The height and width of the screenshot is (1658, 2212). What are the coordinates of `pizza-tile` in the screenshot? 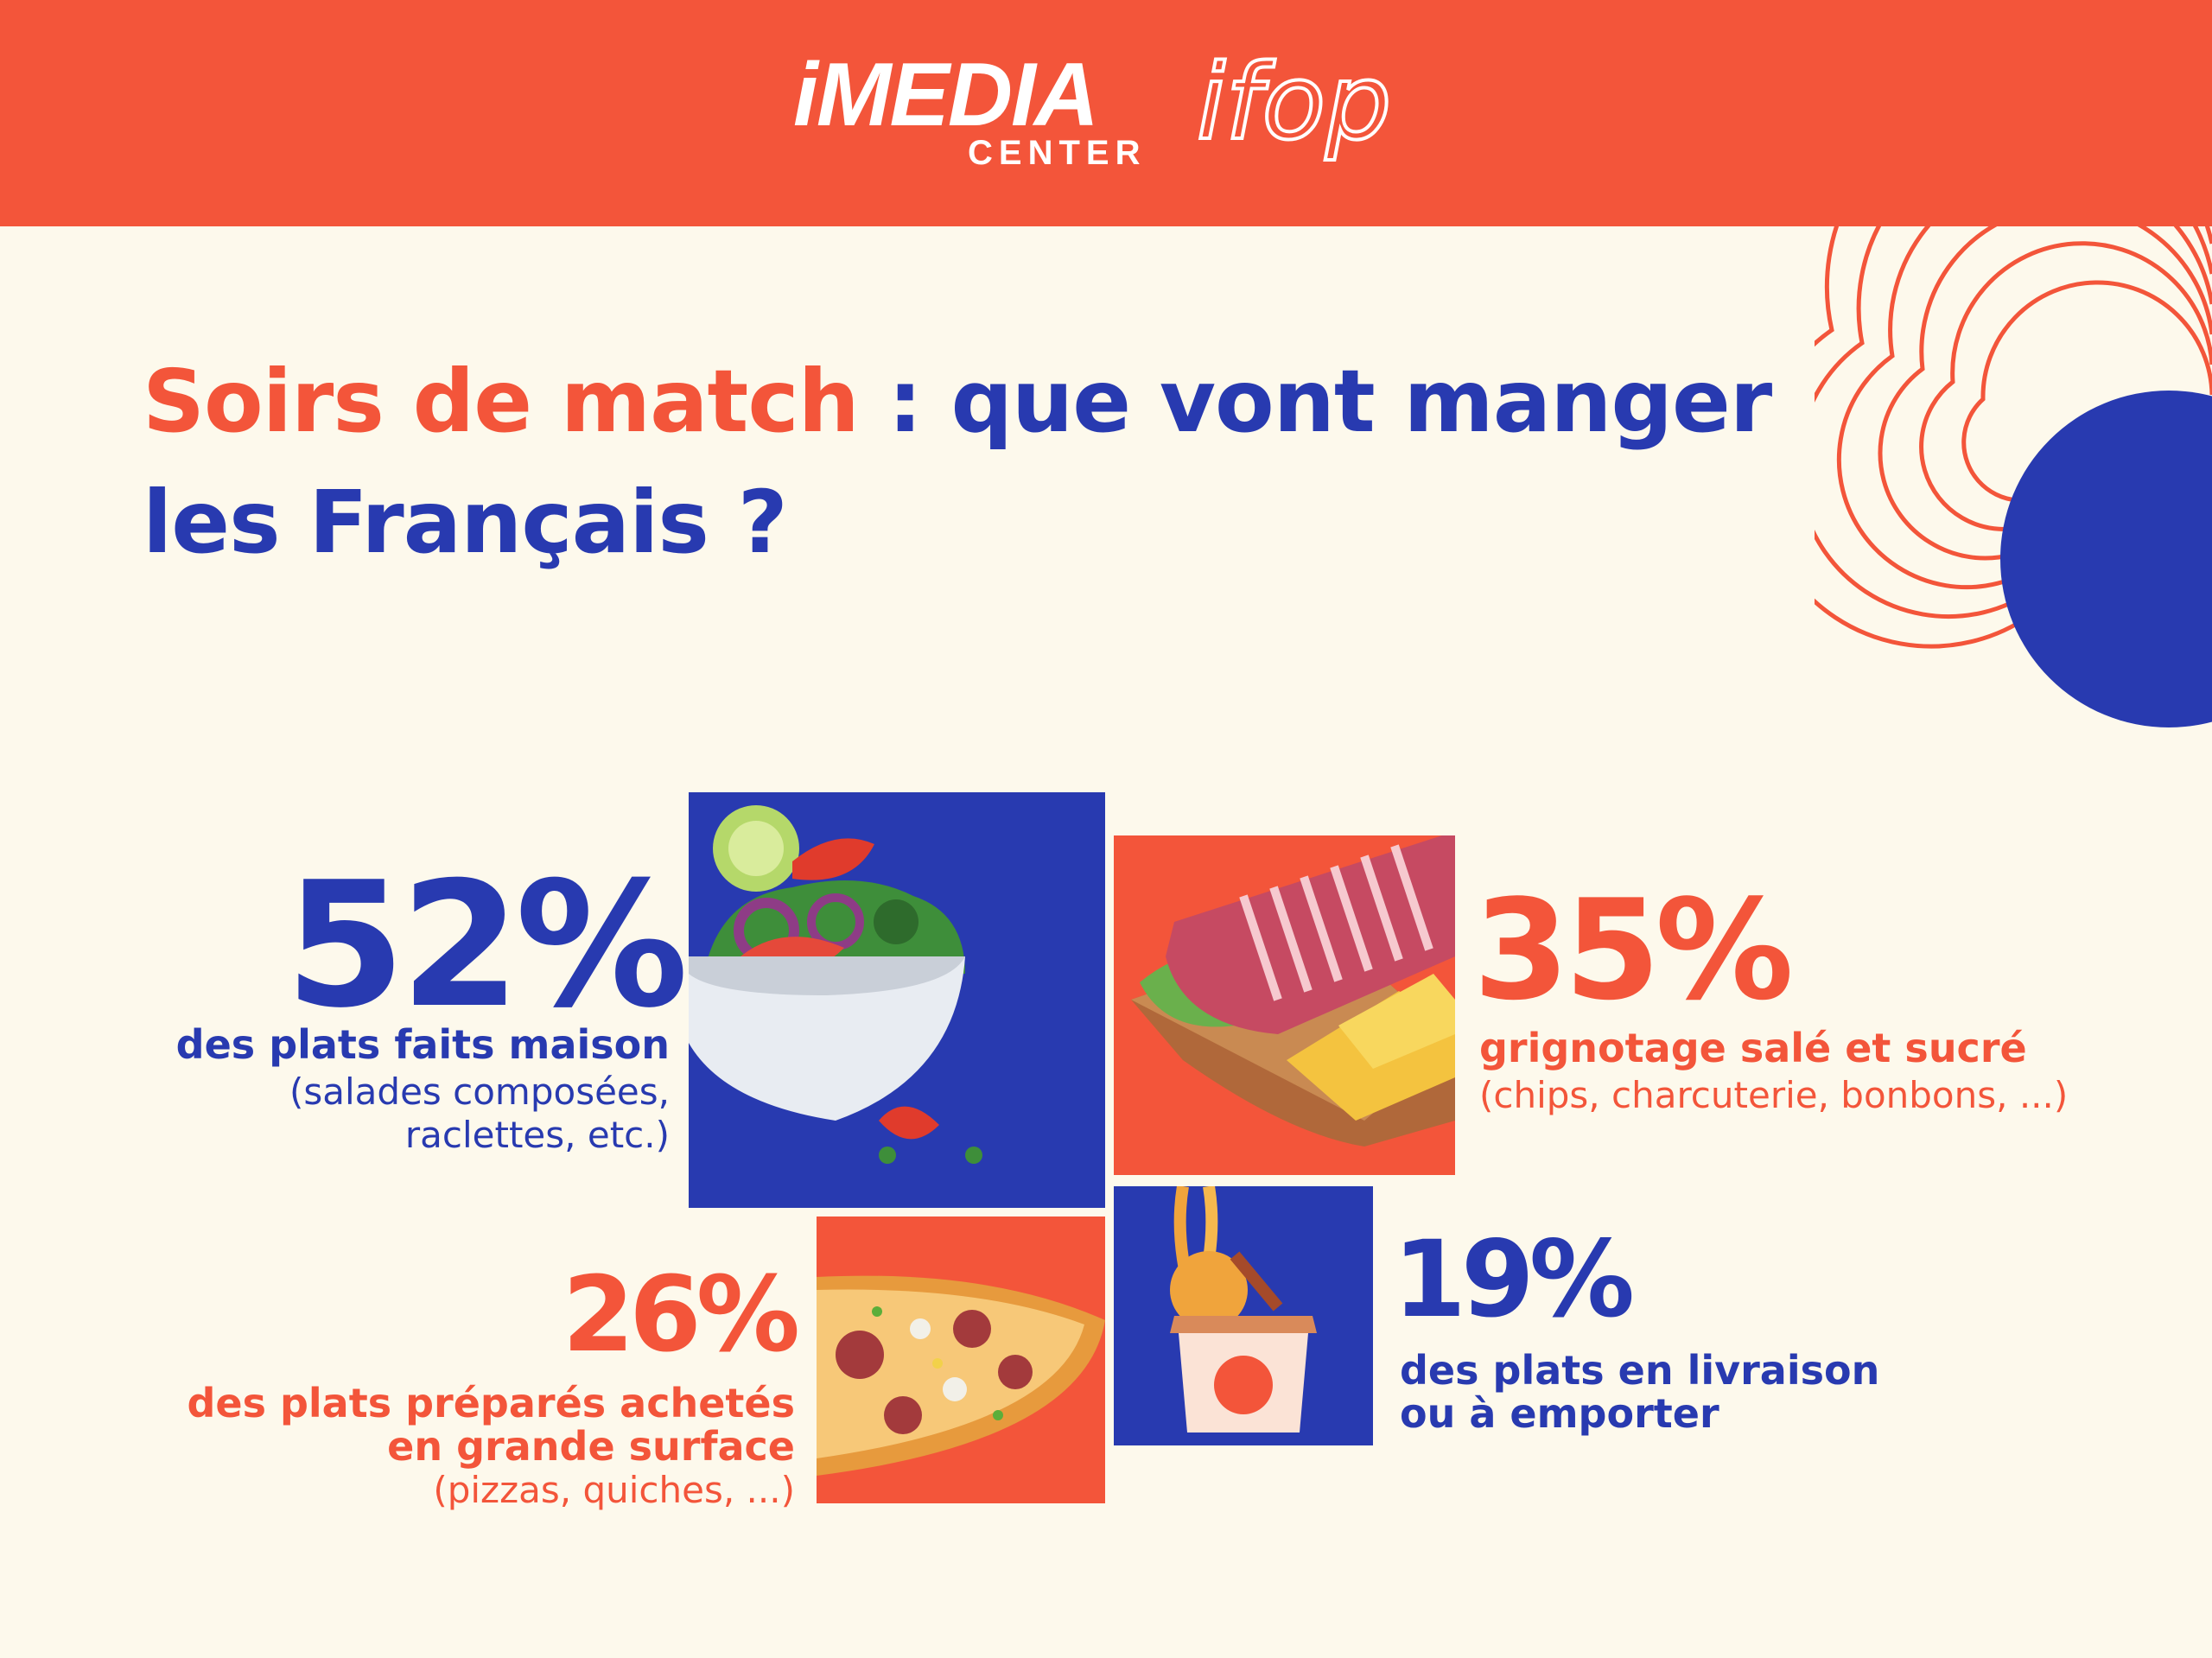 It's located at (961, 1360).